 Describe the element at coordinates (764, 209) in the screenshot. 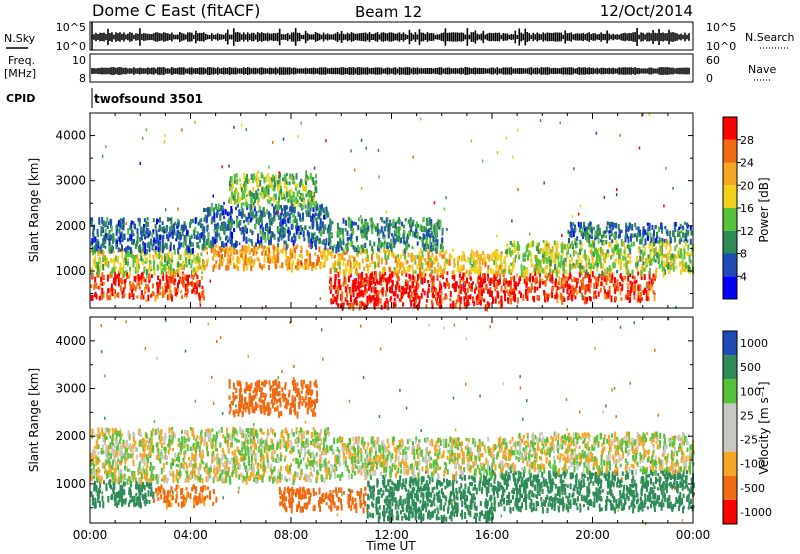

I see `power-colorbar-label: Power [dB]` at that location.